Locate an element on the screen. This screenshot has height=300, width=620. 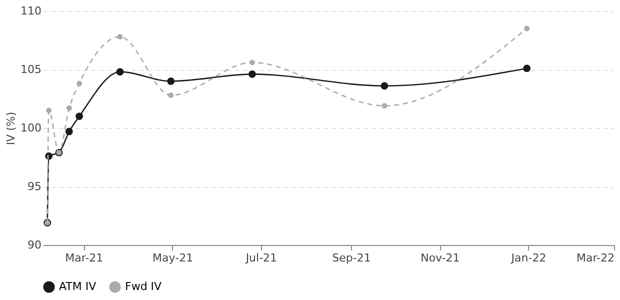
x-tick-label: May-21 is located at coordinates (173, 258).